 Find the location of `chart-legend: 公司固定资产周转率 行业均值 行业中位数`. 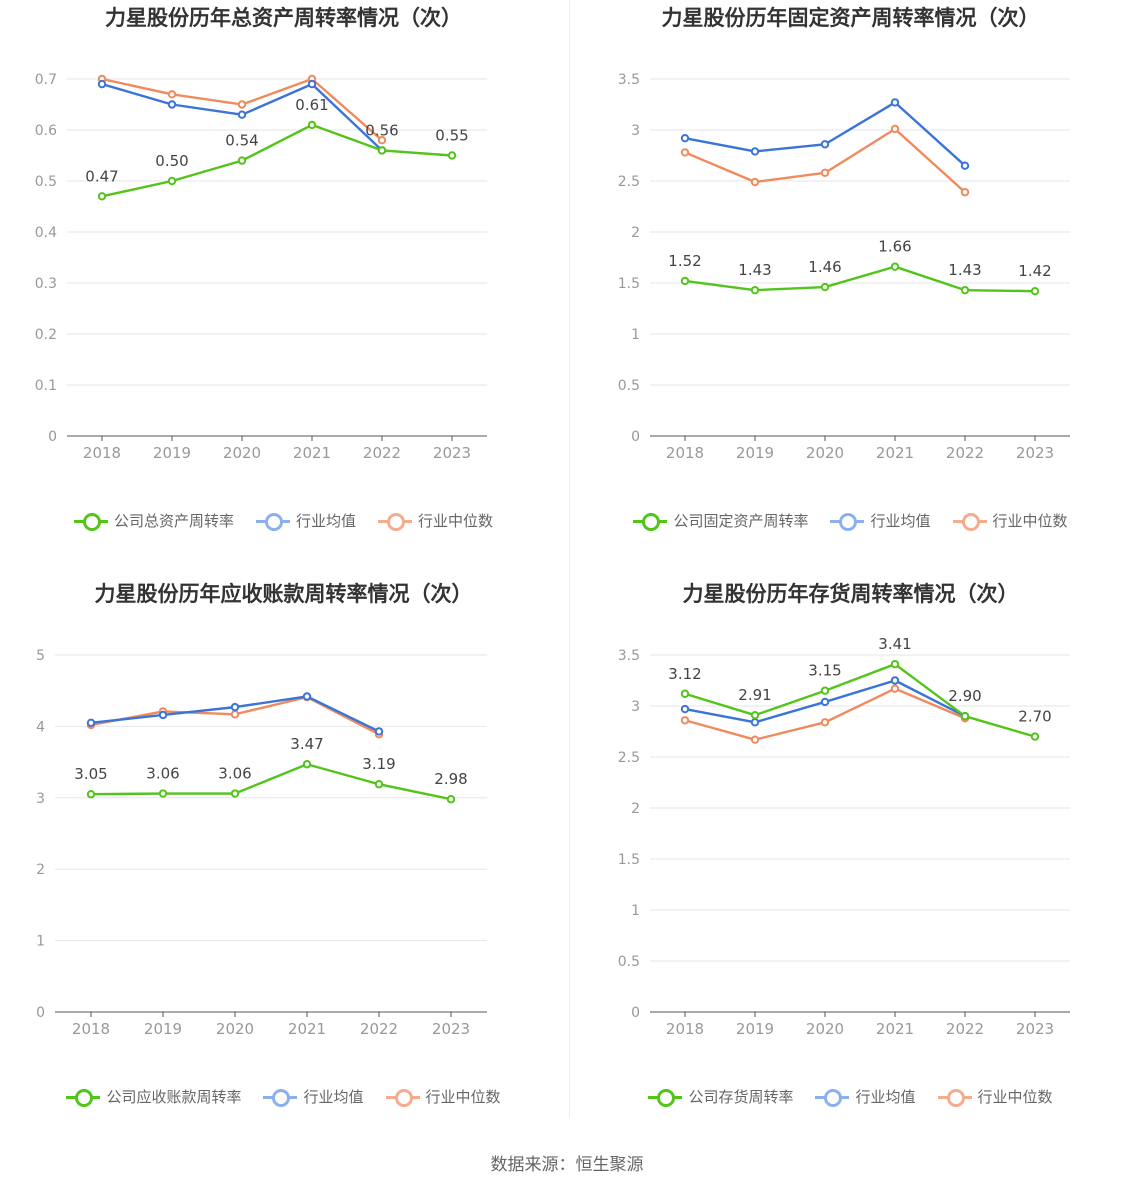

chart-legend: 公司固定资产周转率 行业均值 行业中位数 is located at coordinates (850, 520).